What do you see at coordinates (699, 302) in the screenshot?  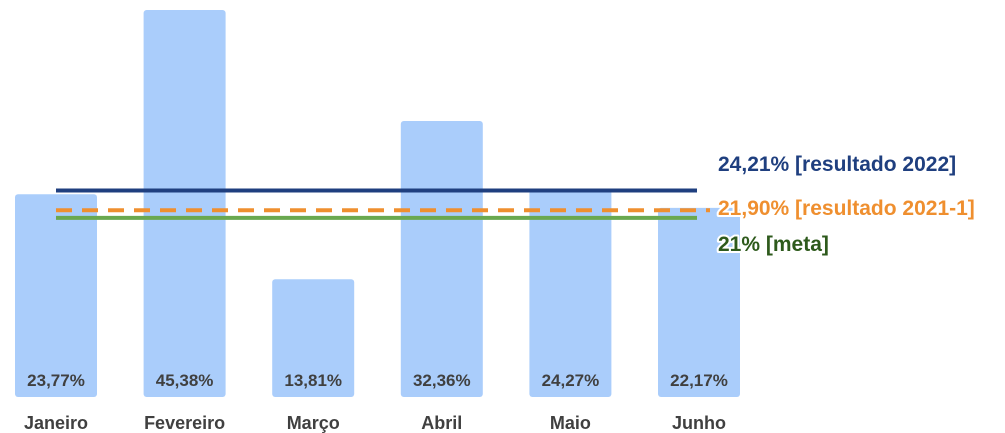 I see `bar-junho` at bounding box center [699, 302].